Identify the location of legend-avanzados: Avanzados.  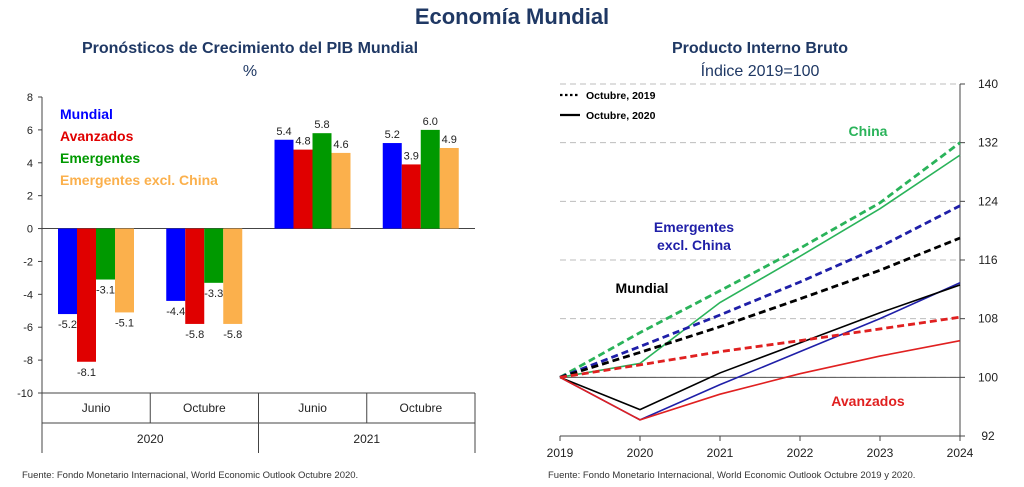
(97, 136).